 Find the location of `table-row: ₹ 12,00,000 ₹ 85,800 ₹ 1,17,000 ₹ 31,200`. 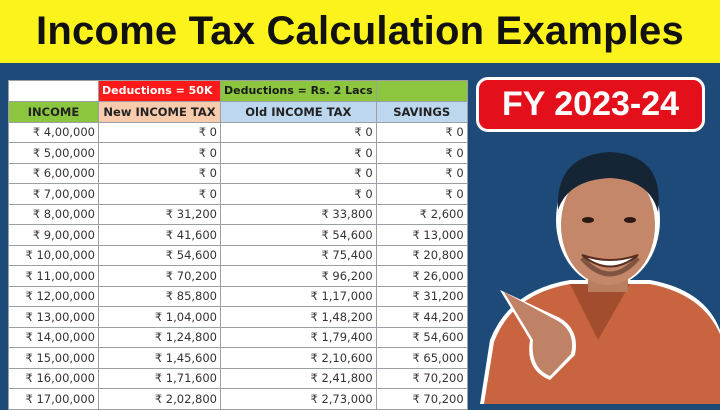

table-row: ₹ 12,00,000 ₹ 85,800 ₹ 1,17,000 ₹ 31,200 is located at coordinates (238, 296).